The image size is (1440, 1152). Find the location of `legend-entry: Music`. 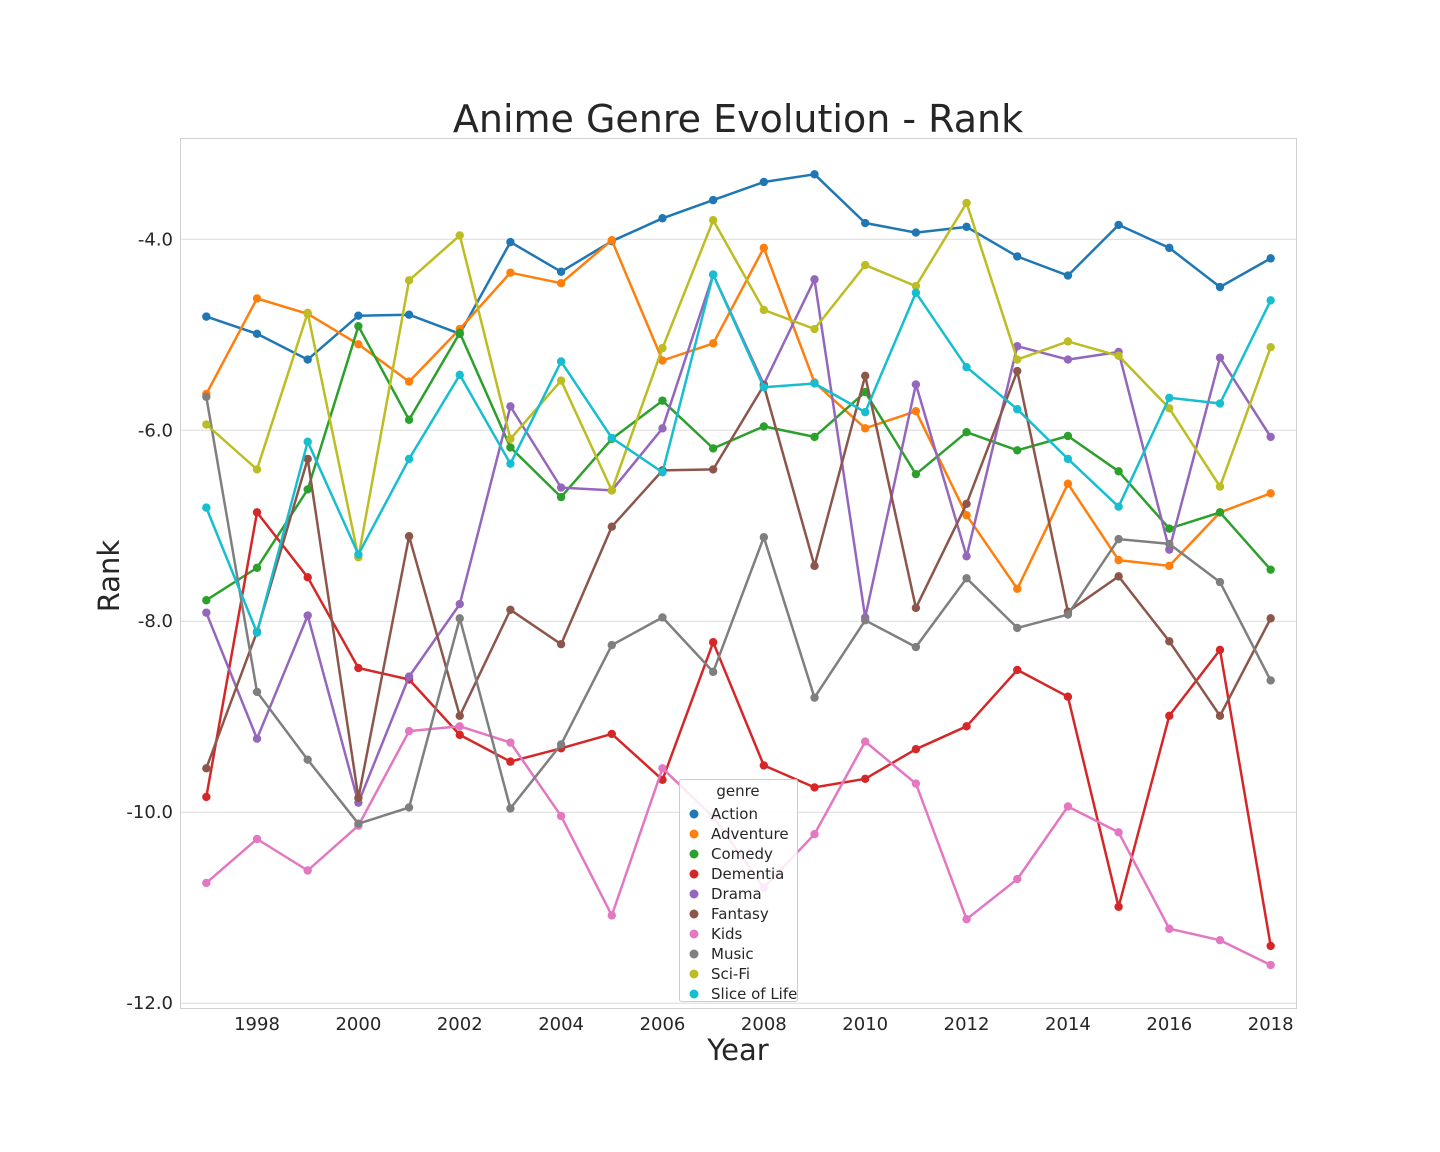

legend-entry: Music is located at coordinates (732, 954).